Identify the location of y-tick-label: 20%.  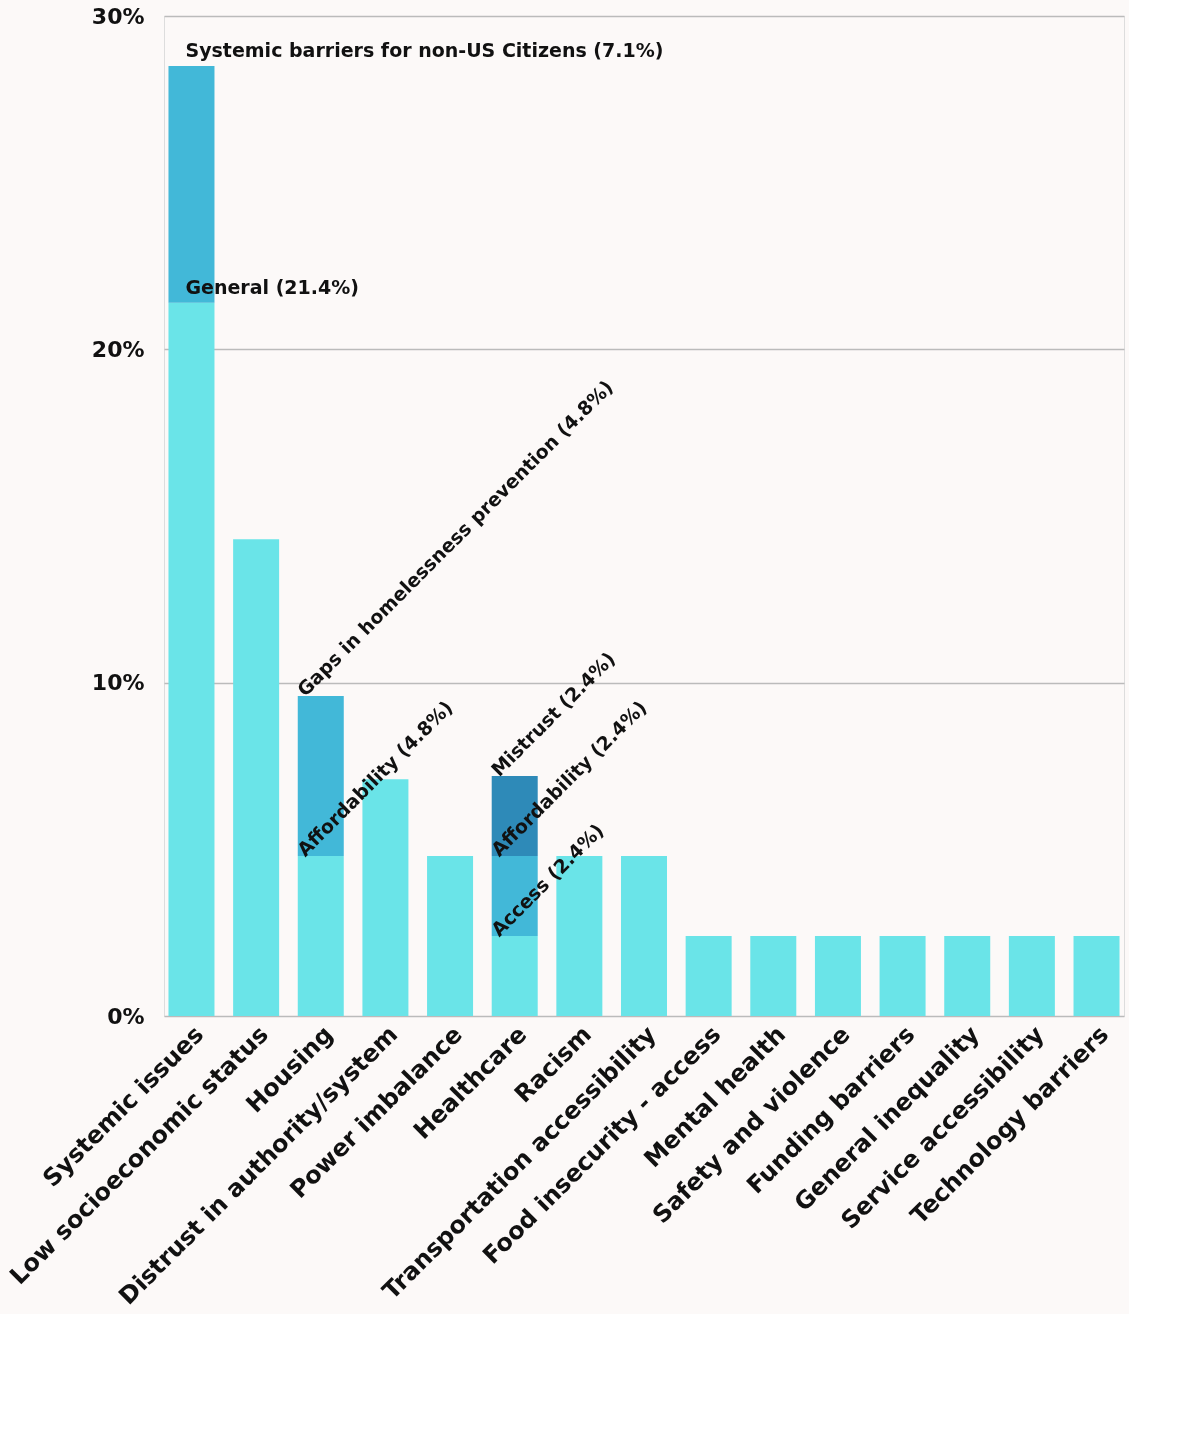
(118, 349).